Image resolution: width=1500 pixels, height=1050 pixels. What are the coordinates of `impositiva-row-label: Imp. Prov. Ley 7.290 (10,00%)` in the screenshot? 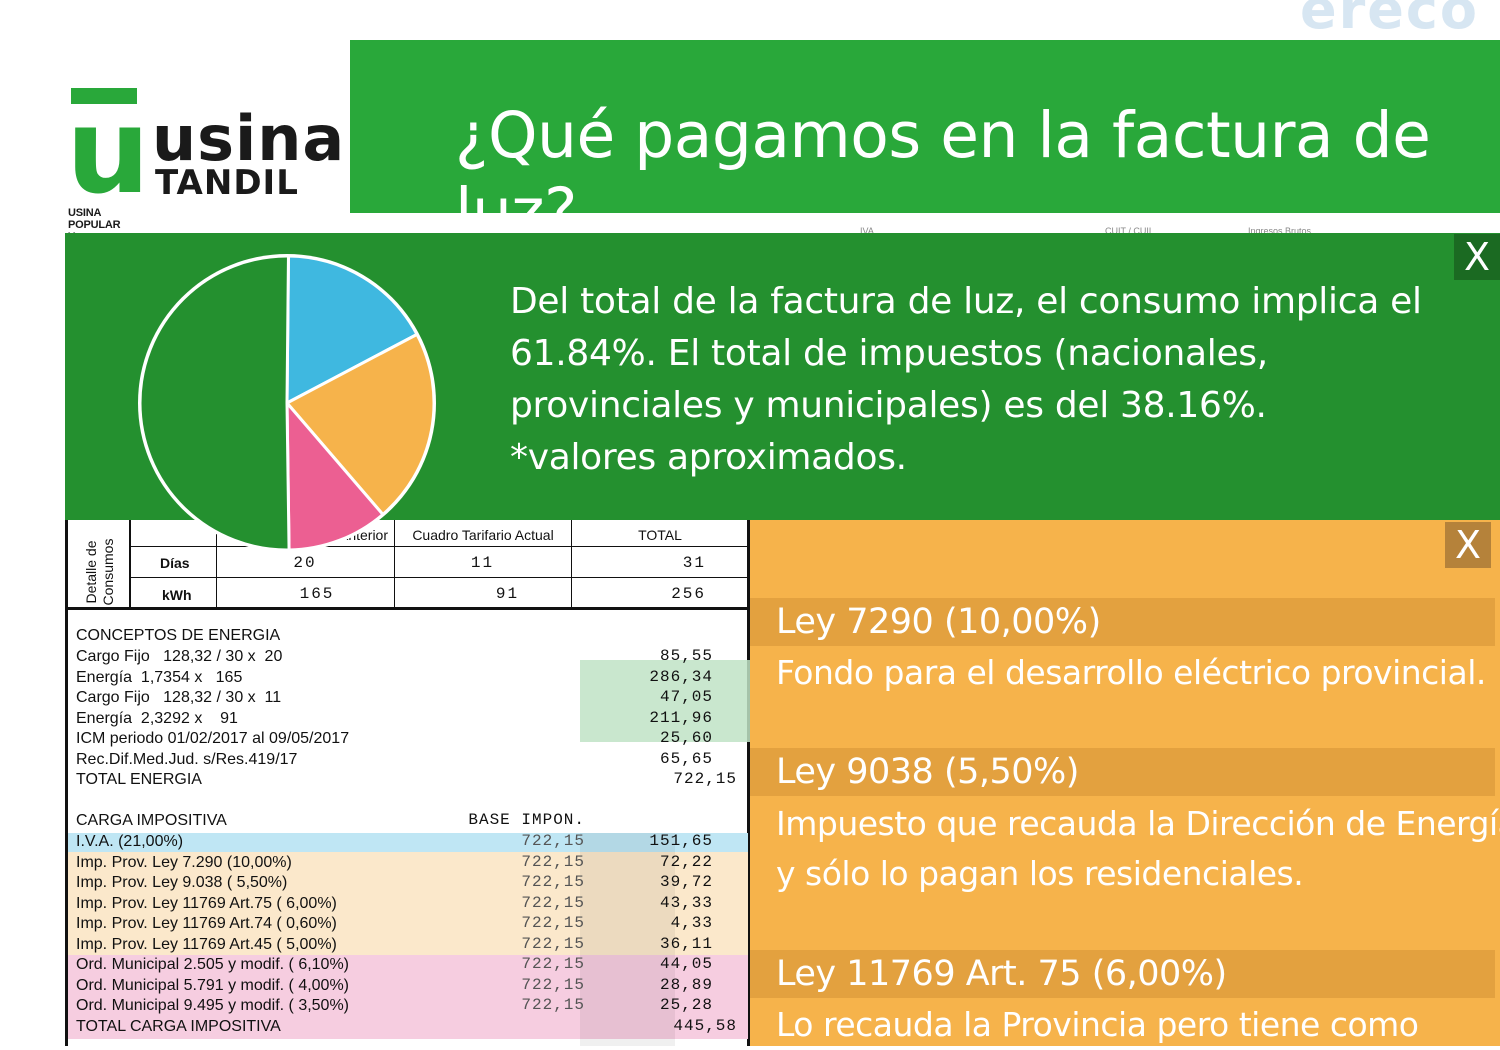 It's located at (184, 862).